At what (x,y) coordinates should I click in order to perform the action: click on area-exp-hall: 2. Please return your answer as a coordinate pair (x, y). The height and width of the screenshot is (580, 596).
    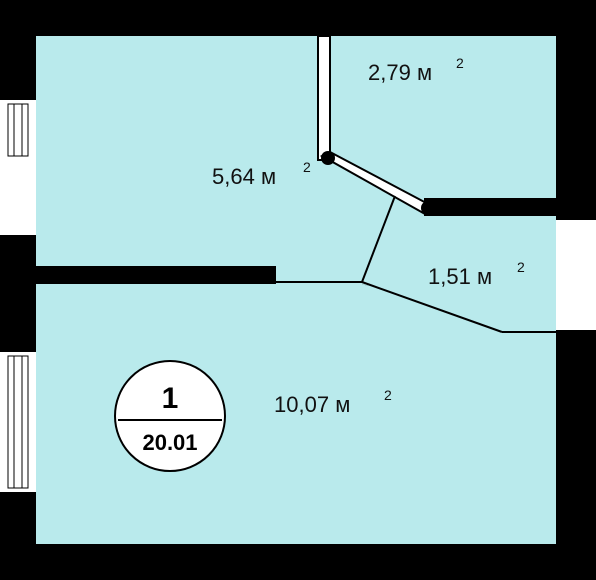
    Looking at the image, I should click on (521, 267).